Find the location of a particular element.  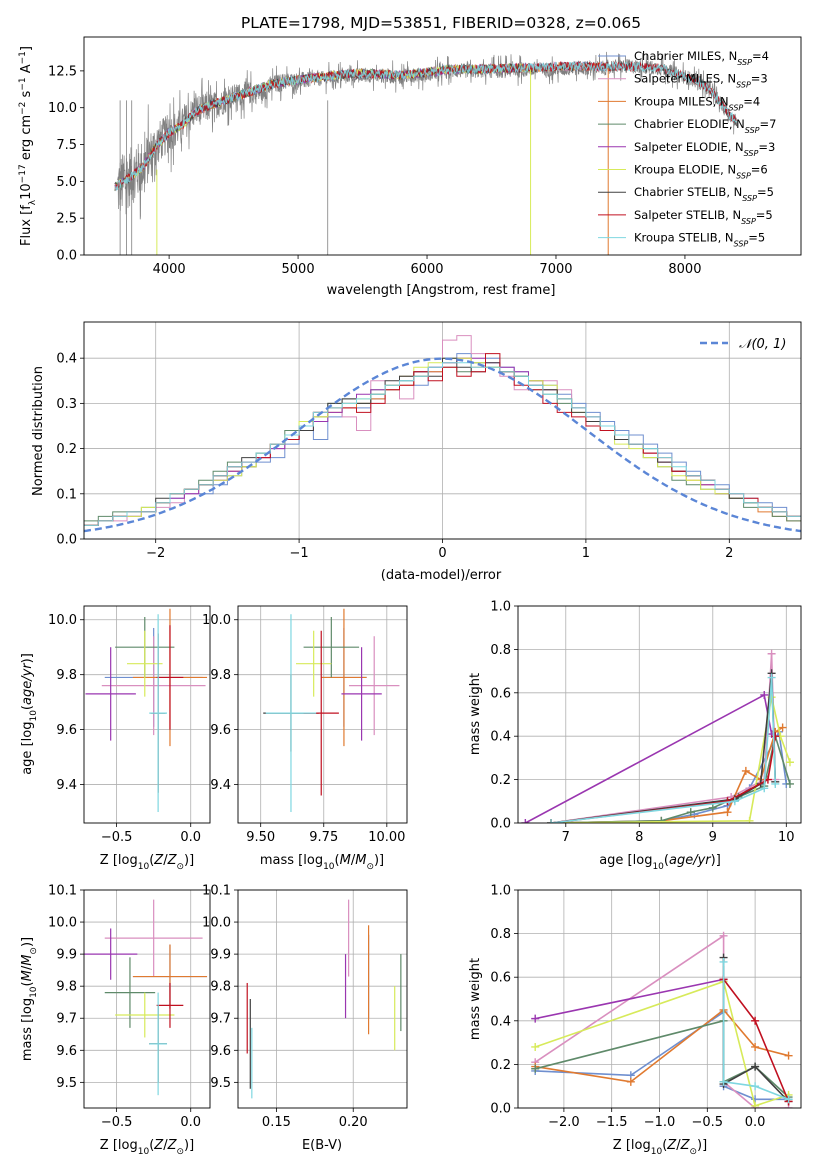

y-tick-label: 10.0 is located at coordinates (62, 923).